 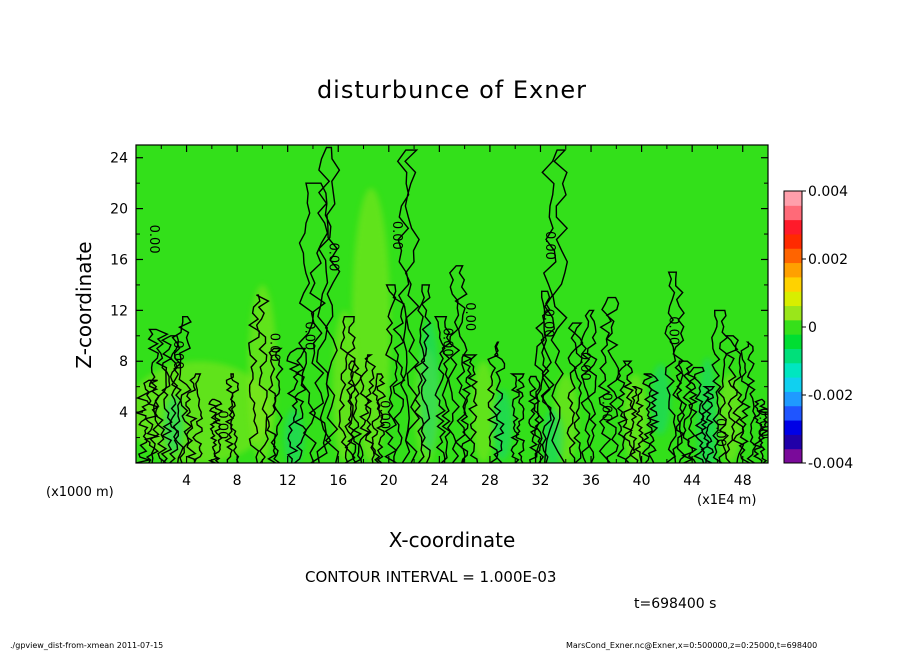 I want to click on time-label: t=698400 s, so click(x=675, y=604).